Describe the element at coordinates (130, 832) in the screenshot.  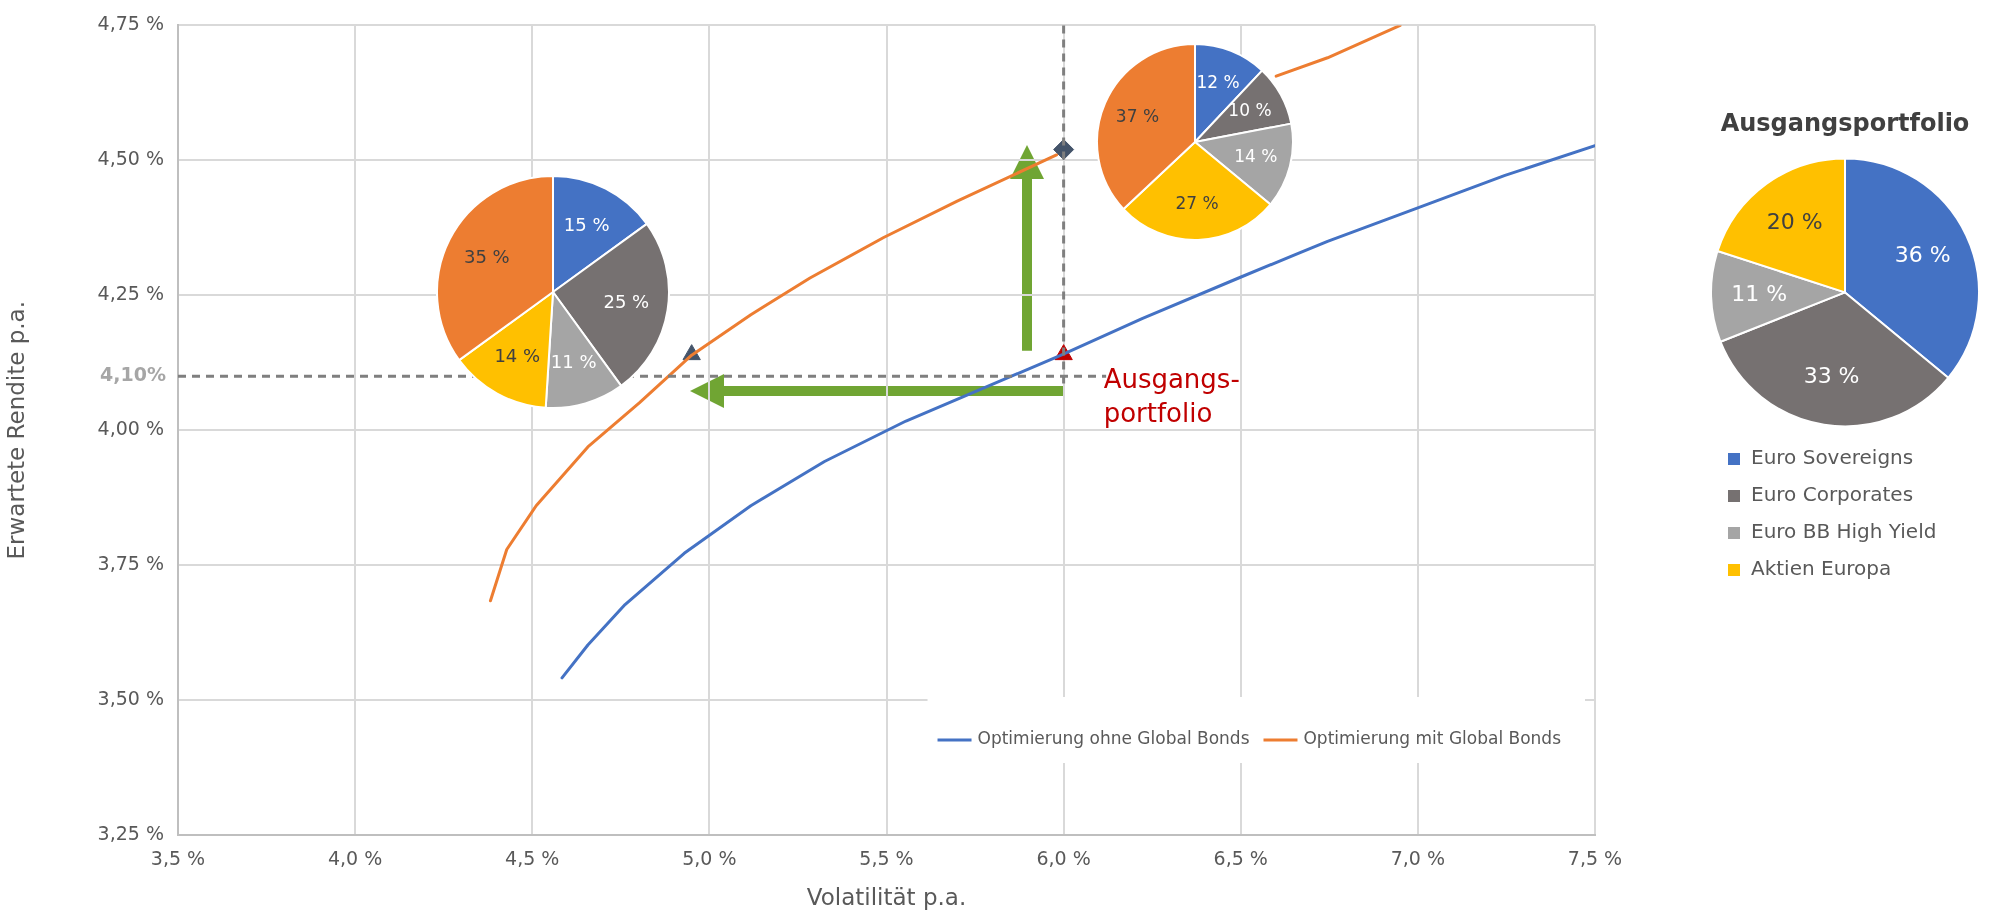
I see `y-tick-label: 3,25 %` at that location.